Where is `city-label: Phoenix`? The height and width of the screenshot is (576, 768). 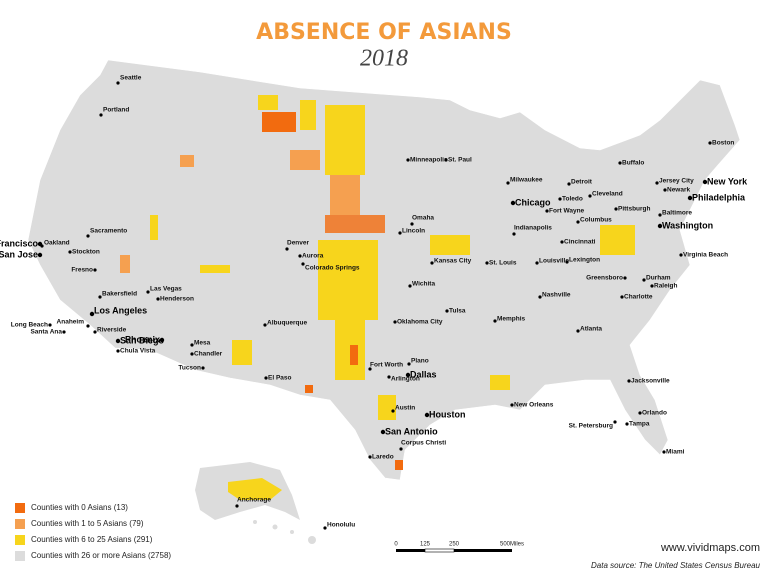
city-label: Phoenix is located at coordinates (142, 339).